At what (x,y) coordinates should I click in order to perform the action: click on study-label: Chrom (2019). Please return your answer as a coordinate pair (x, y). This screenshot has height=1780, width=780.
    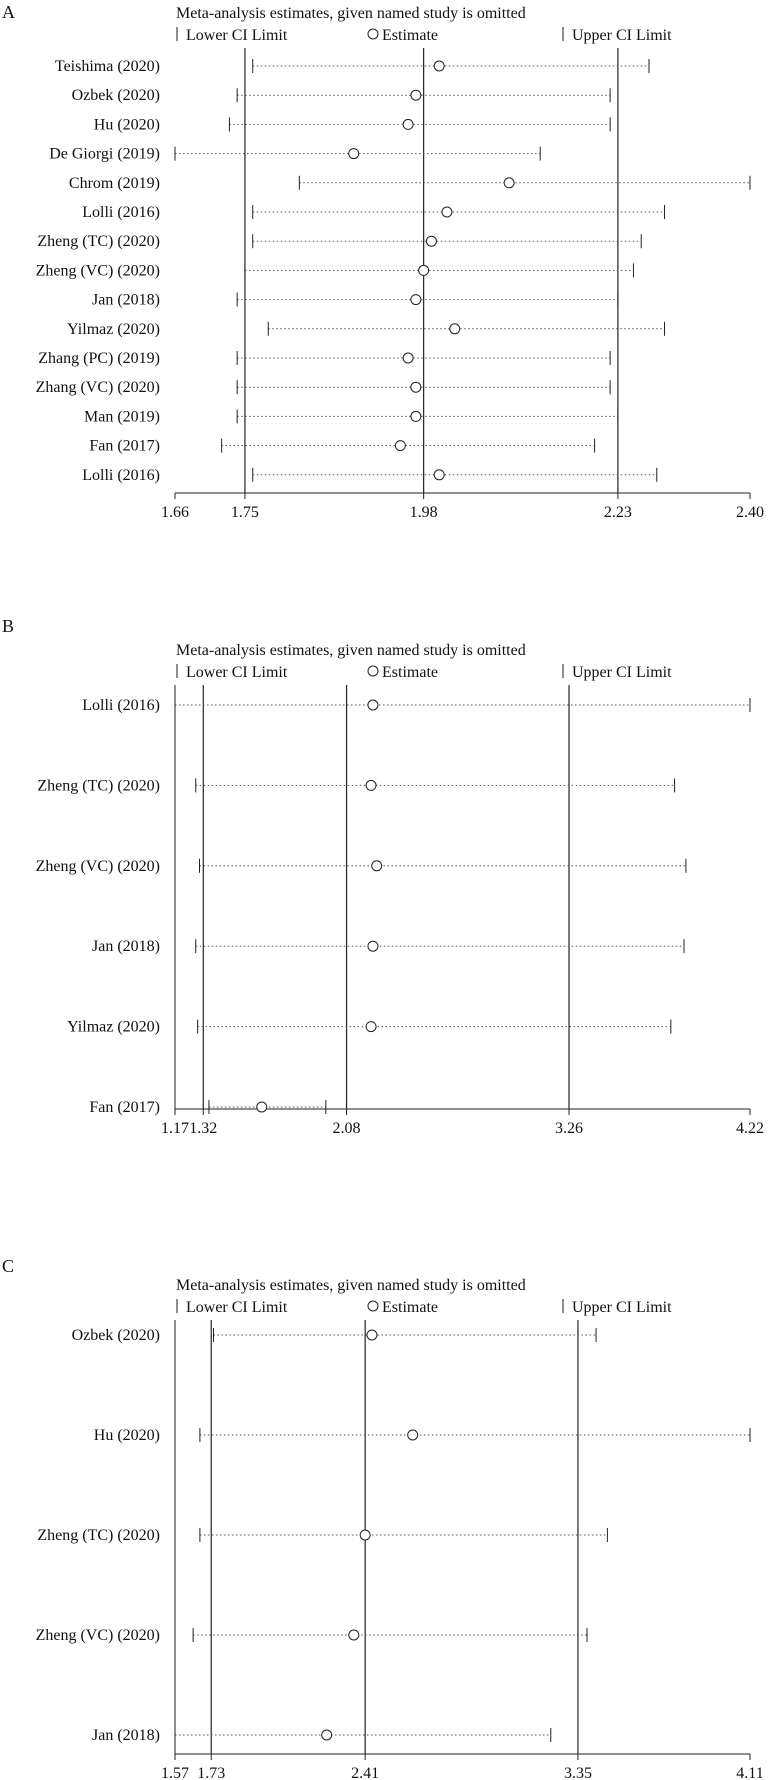
    Looking at the image, I should click on (114, 183).